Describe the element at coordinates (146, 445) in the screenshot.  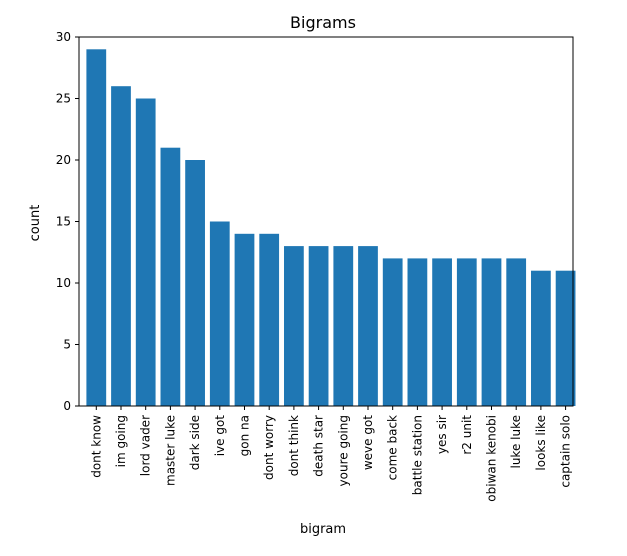
I see `x-tick-label: lord vader` at that location.